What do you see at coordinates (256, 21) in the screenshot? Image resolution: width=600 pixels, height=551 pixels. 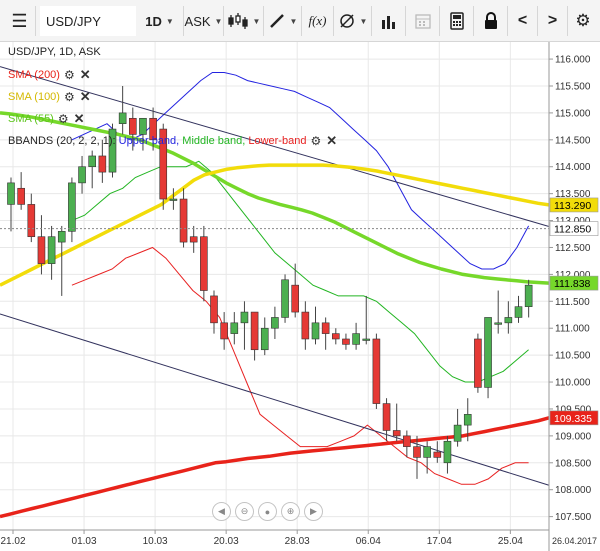 I see `chevron-down-icon: ▼` at bounding box center [256, 21].